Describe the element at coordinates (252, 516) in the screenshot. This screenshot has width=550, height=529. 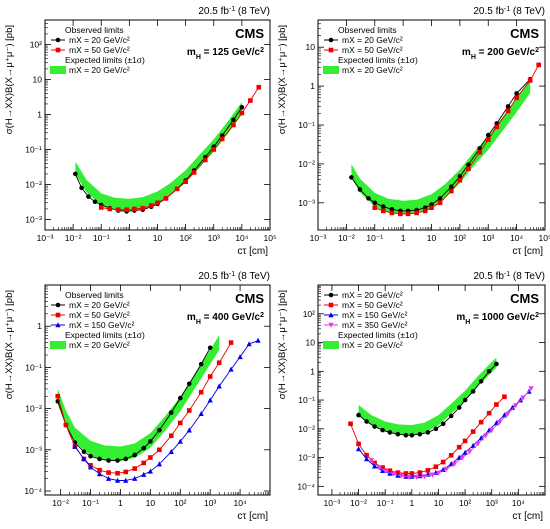
I see `x-axis-title: cτ [cm]` at that location.